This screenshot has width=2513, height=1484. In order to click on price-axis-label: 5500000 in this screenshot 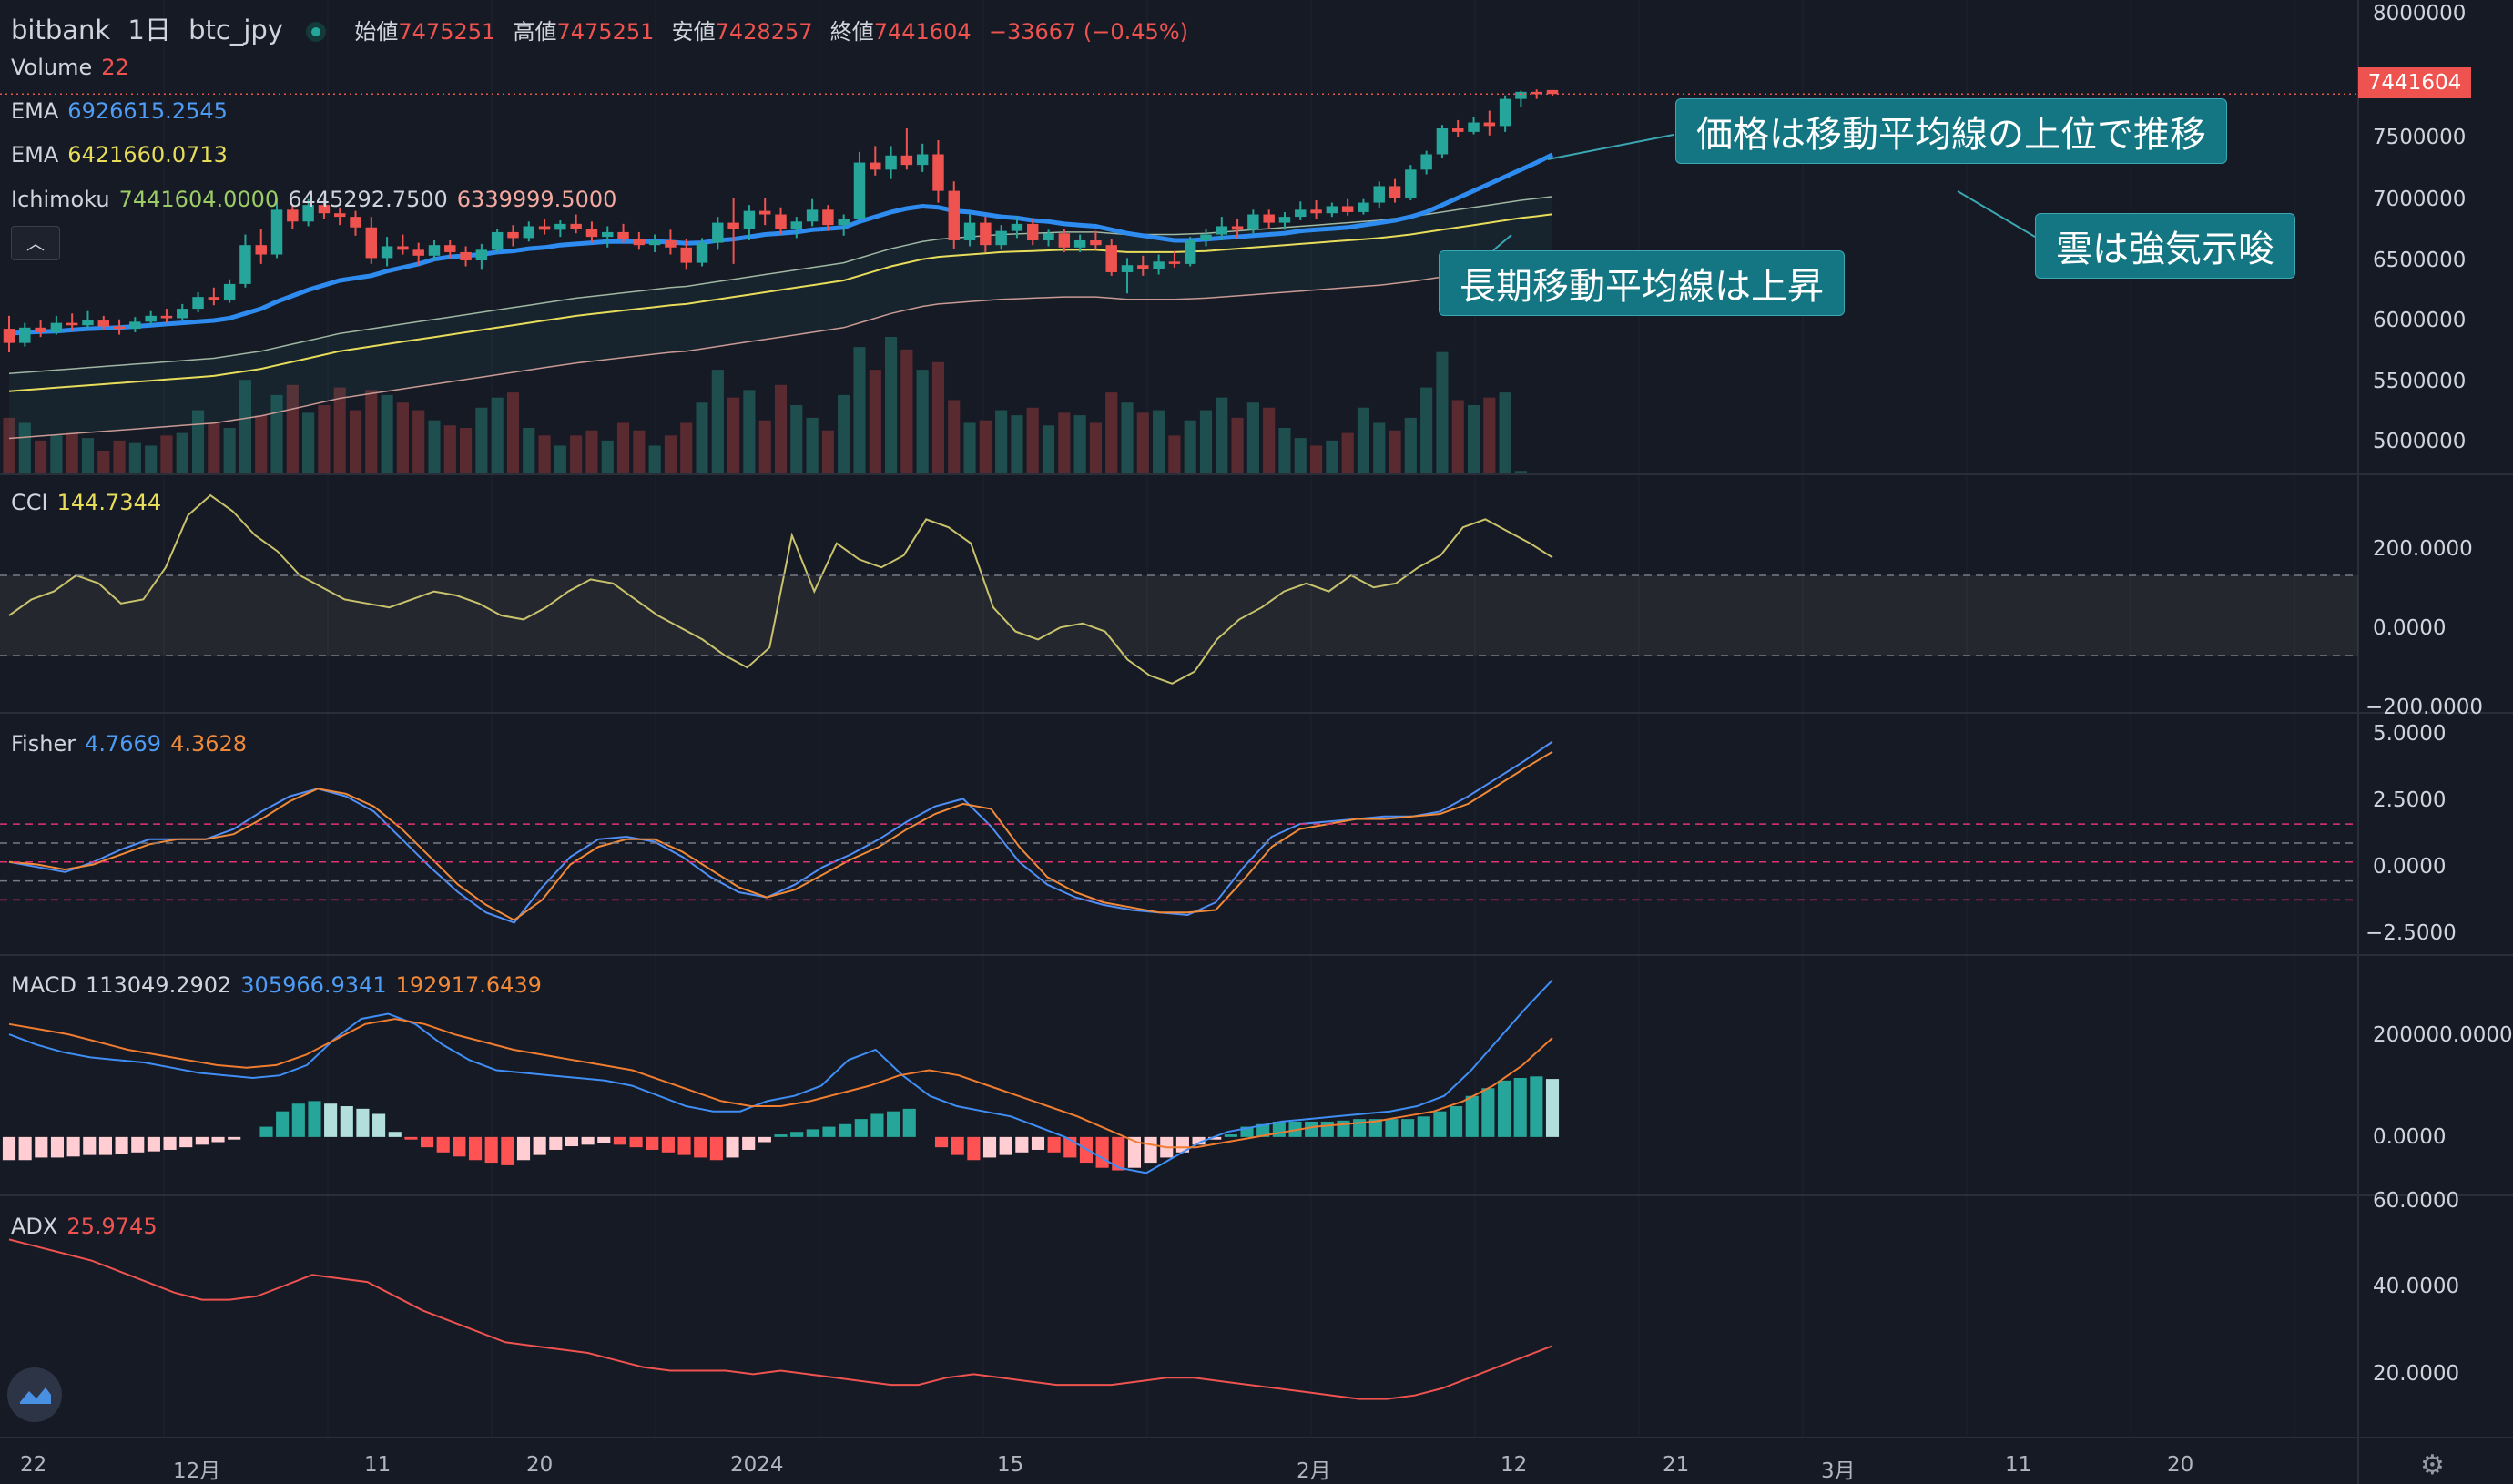, I will do `click(2420, 381)`.